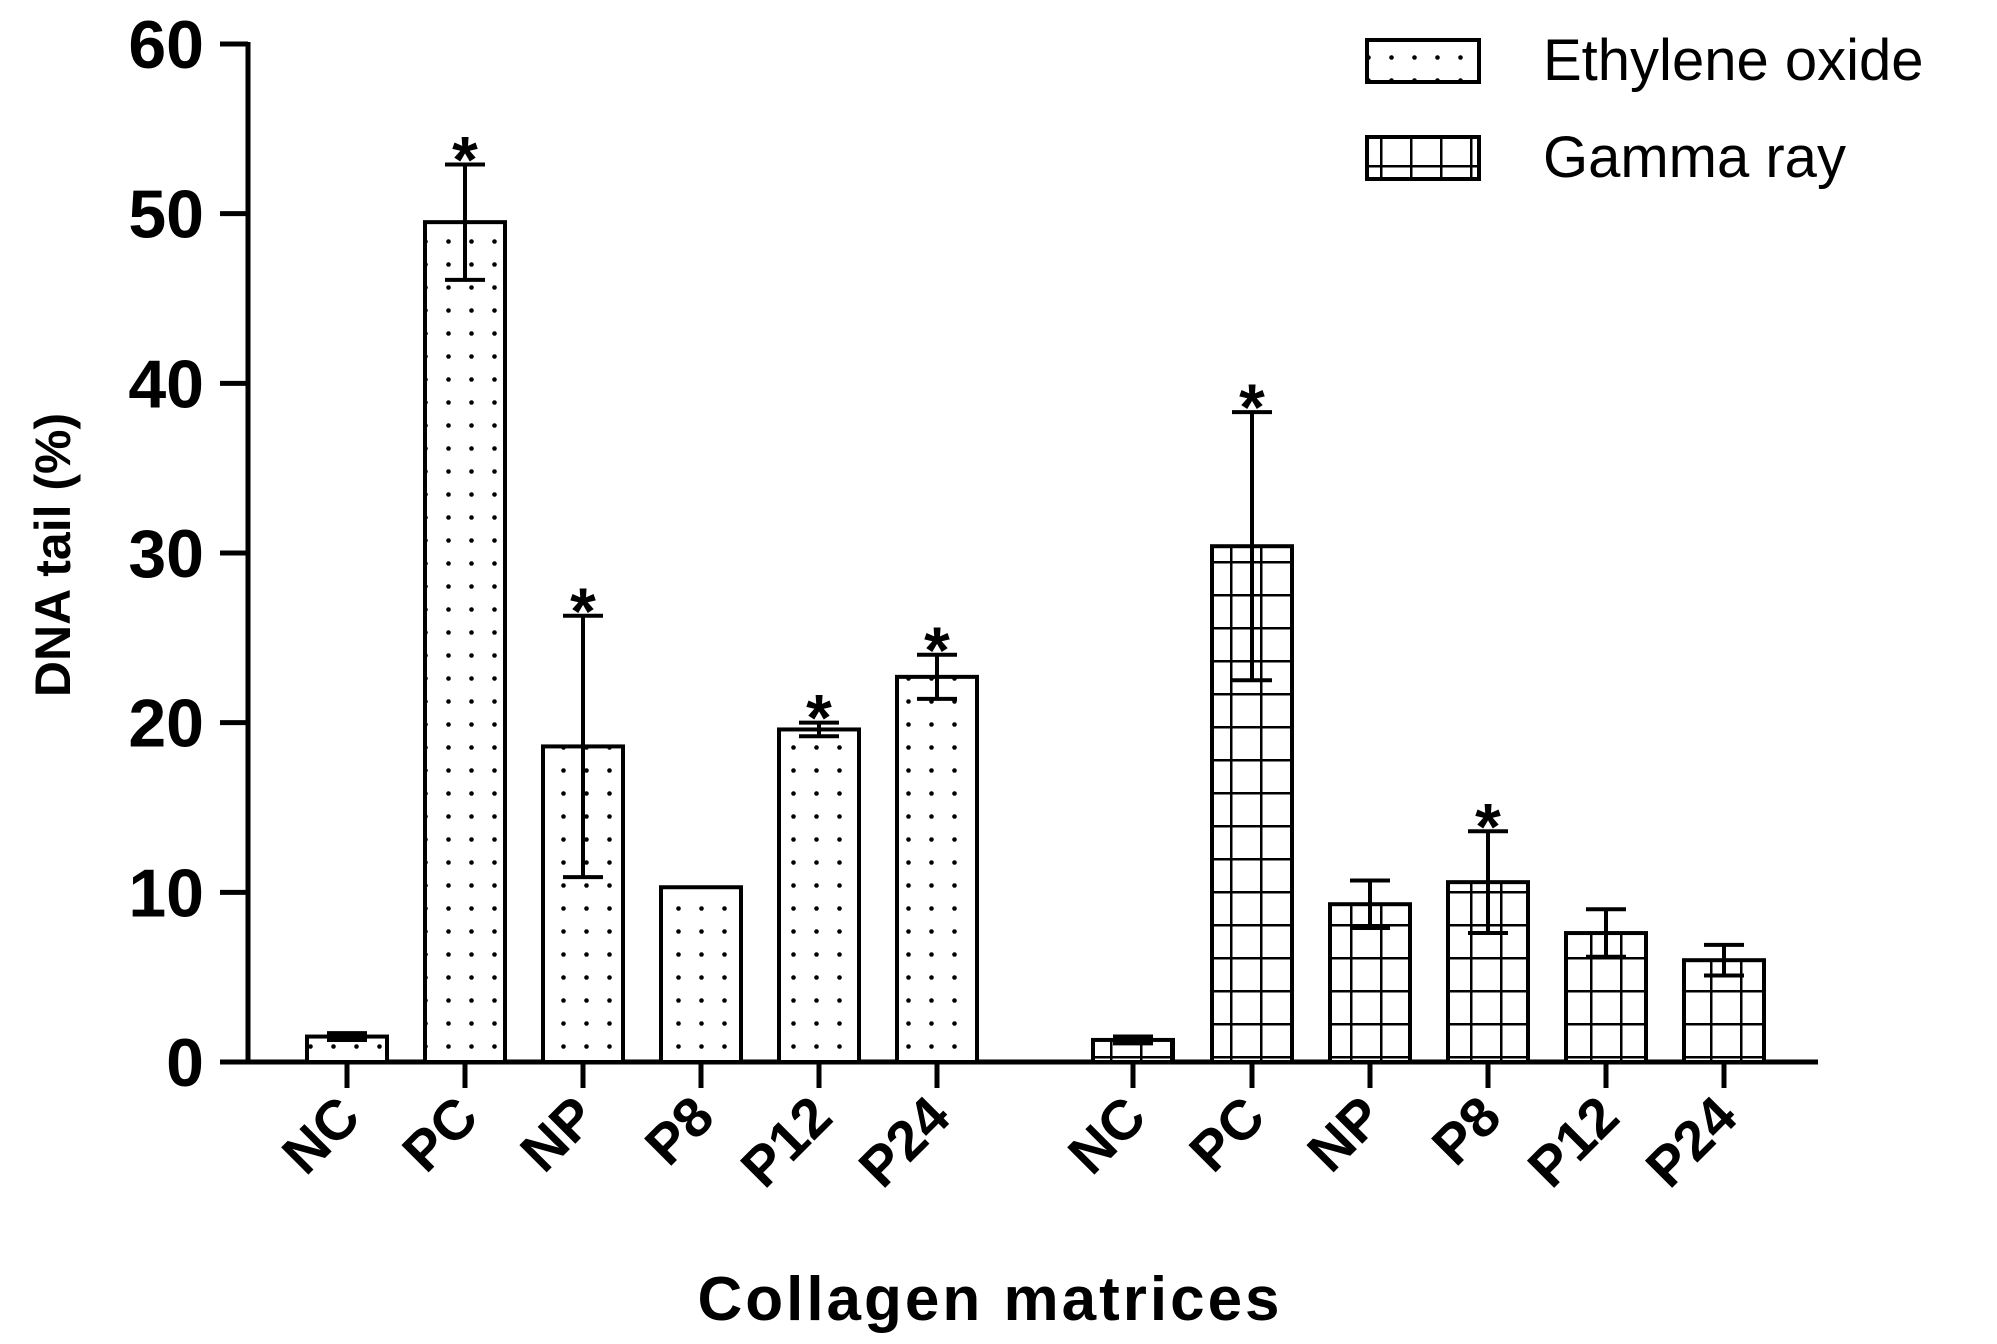 The height and width of the screenshot is (1344, 1997). What do you see at coordinates (989, 1299) in the screenshot?
I see `x-axis-title: Collagen matrices` at bounding box center [989, 1299].